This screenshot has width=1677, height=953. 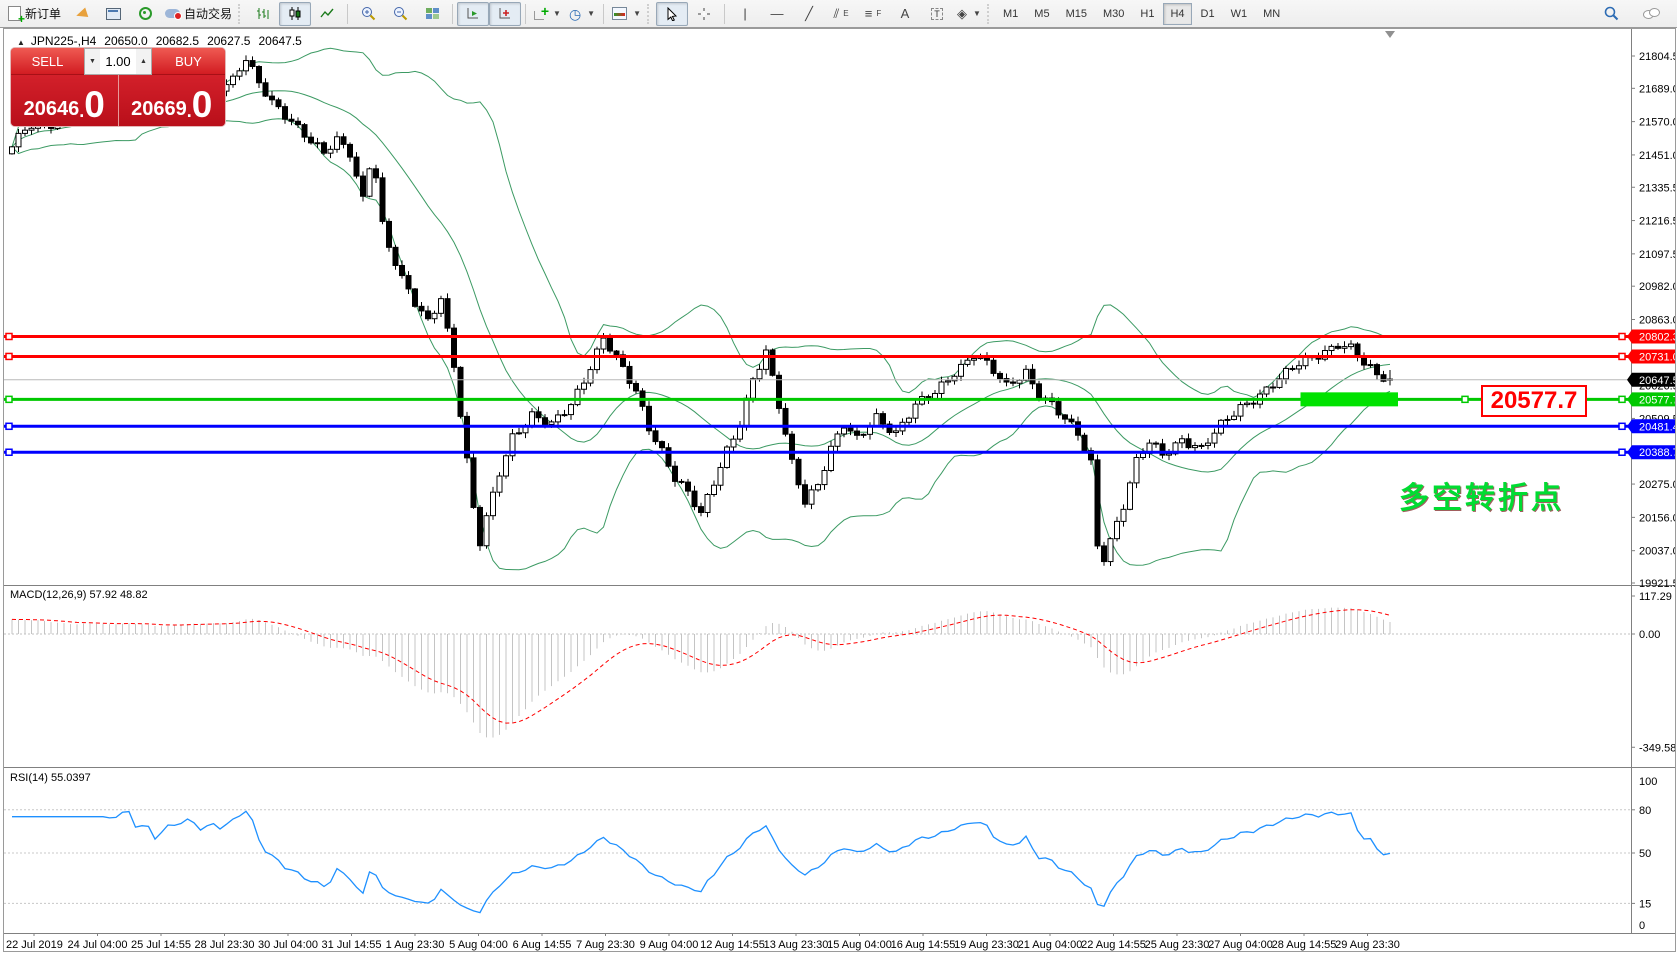 What do you see at coordinates (198, 14) in the screenshot?
I see `auto-trading-button: 自动交易` at bounding box center [198, 14].